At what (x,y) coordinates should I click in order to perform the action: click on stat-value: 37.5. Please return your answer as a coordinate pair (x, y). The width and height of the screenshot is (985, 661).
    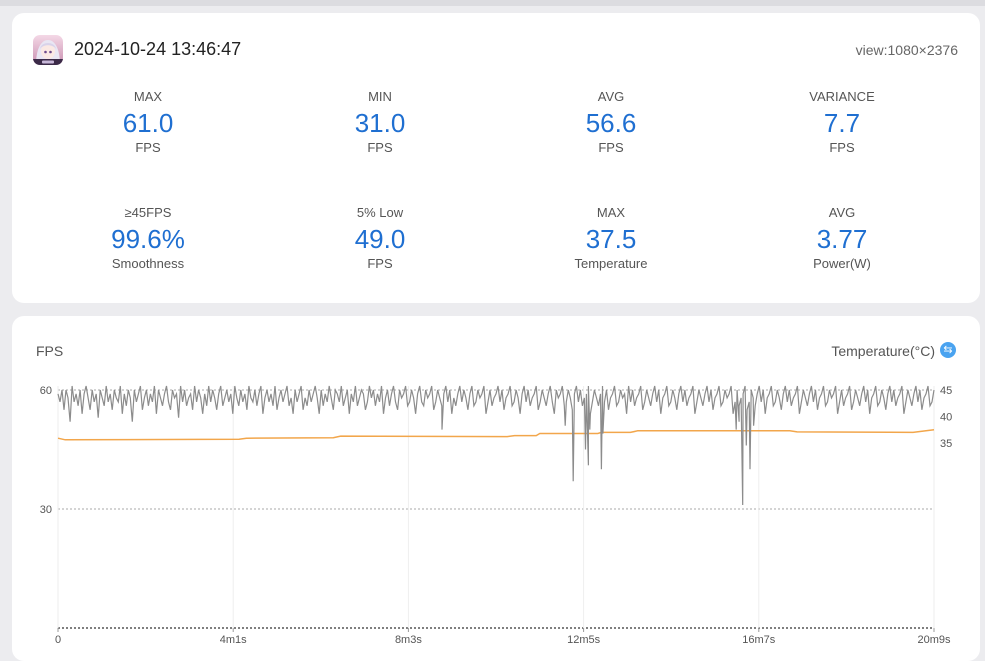
    Looking at the image, I should click on (611, 239).